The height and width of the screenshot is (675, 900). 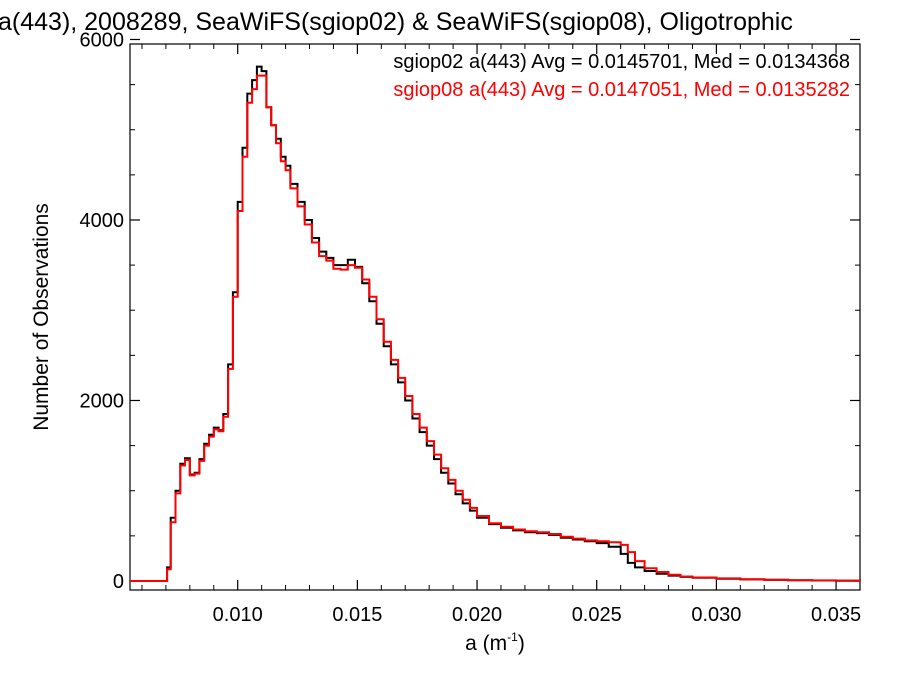 I want to click on y-tick-label: 2000, so click(x=102, y=401).